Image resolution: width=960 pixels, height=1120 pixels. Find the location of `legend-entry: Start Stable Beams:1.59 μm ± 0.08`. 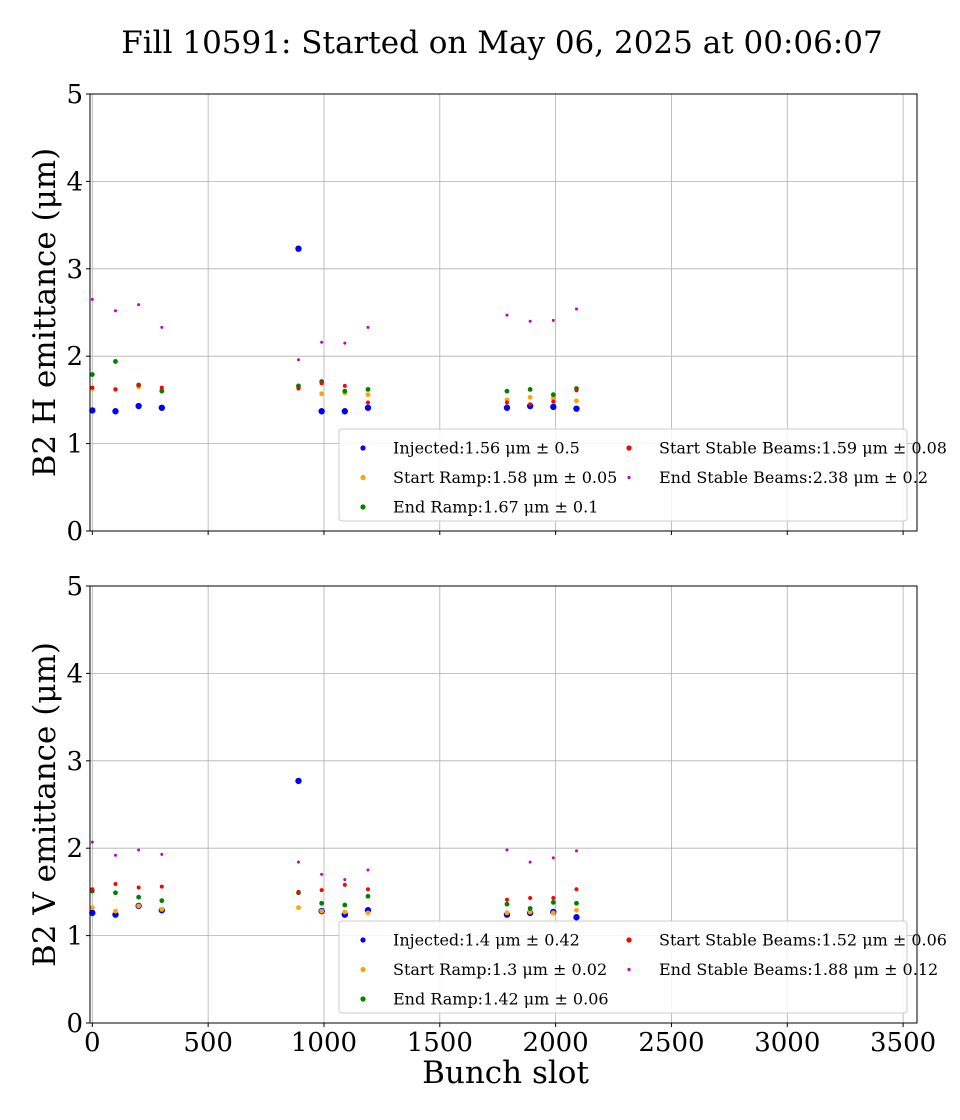

legend-entry: Start Stable Beams:1.59 μm ± 0.08 is located at coordinates (803, 448).